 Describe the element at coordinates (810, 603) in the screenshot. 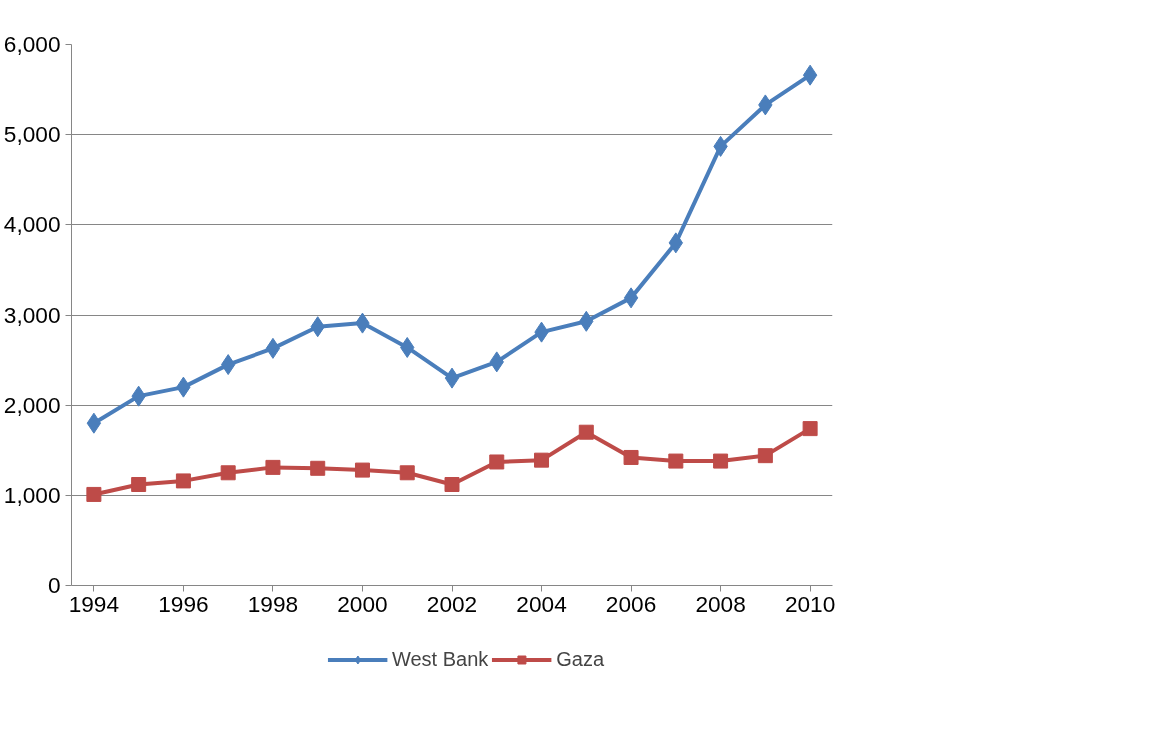

I see `x-tick-label: 2010` at that location.